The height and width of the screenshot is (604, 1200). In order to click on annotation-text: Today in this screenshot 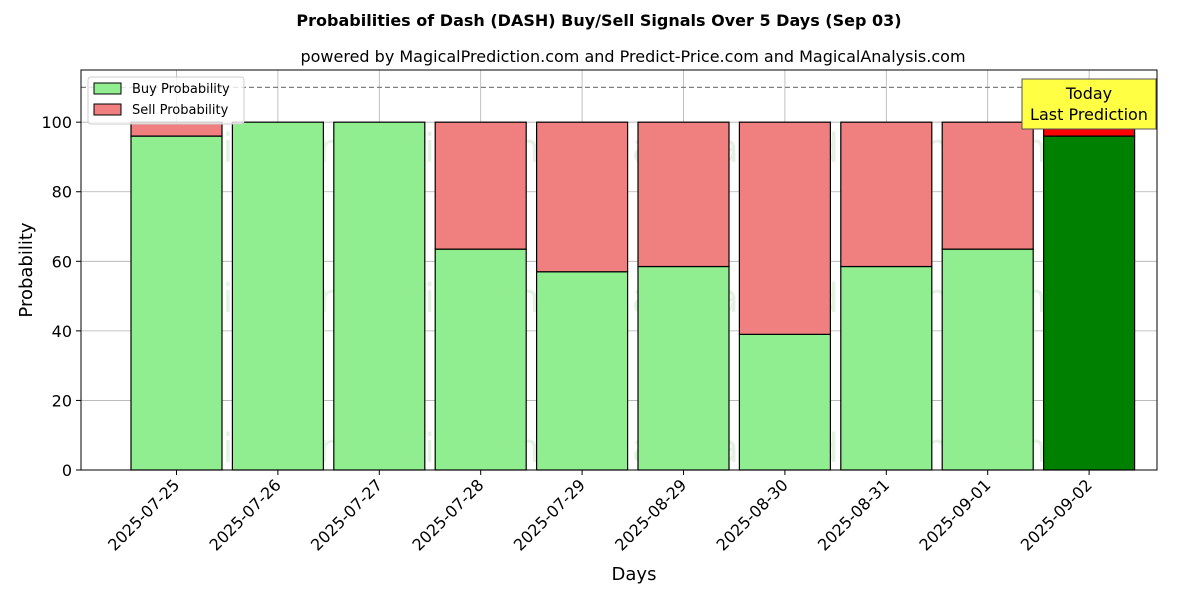, I will do `click(1088, 93)`.